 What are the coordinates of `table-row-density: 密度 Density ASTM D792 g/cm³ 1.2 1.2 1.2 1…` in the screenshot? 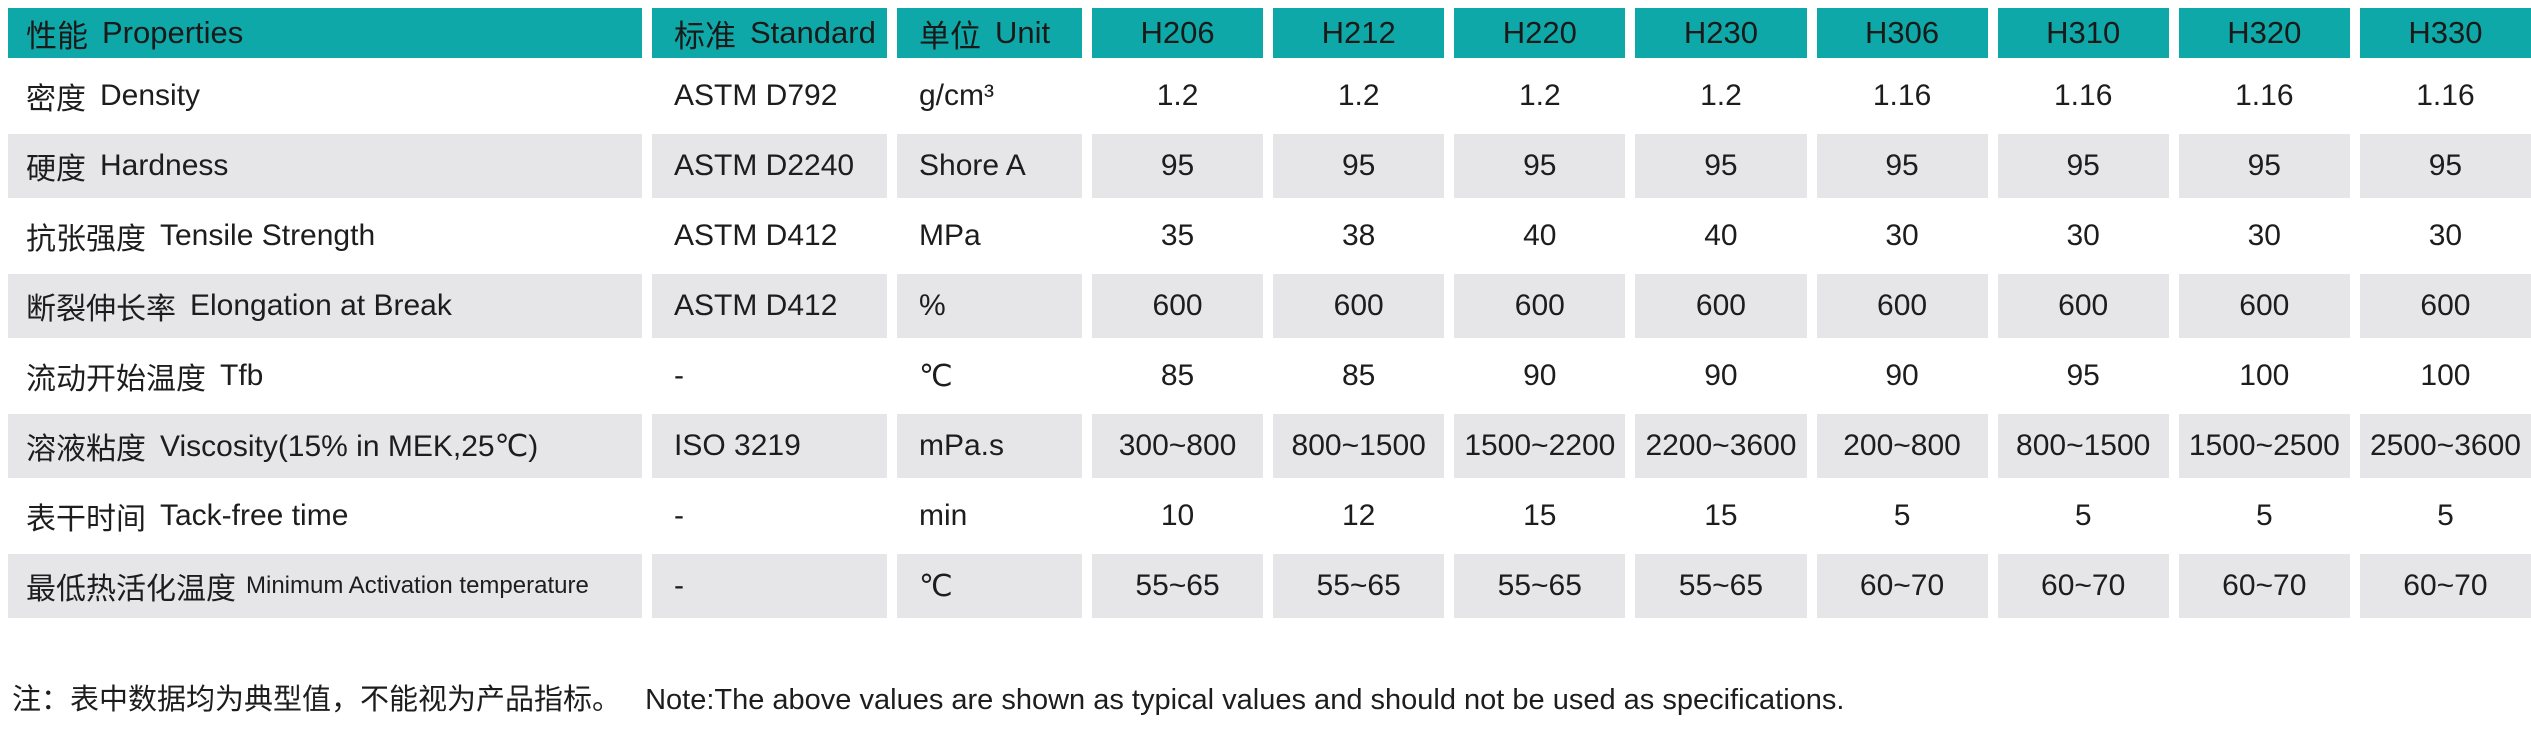 It's located at (1269, 96).